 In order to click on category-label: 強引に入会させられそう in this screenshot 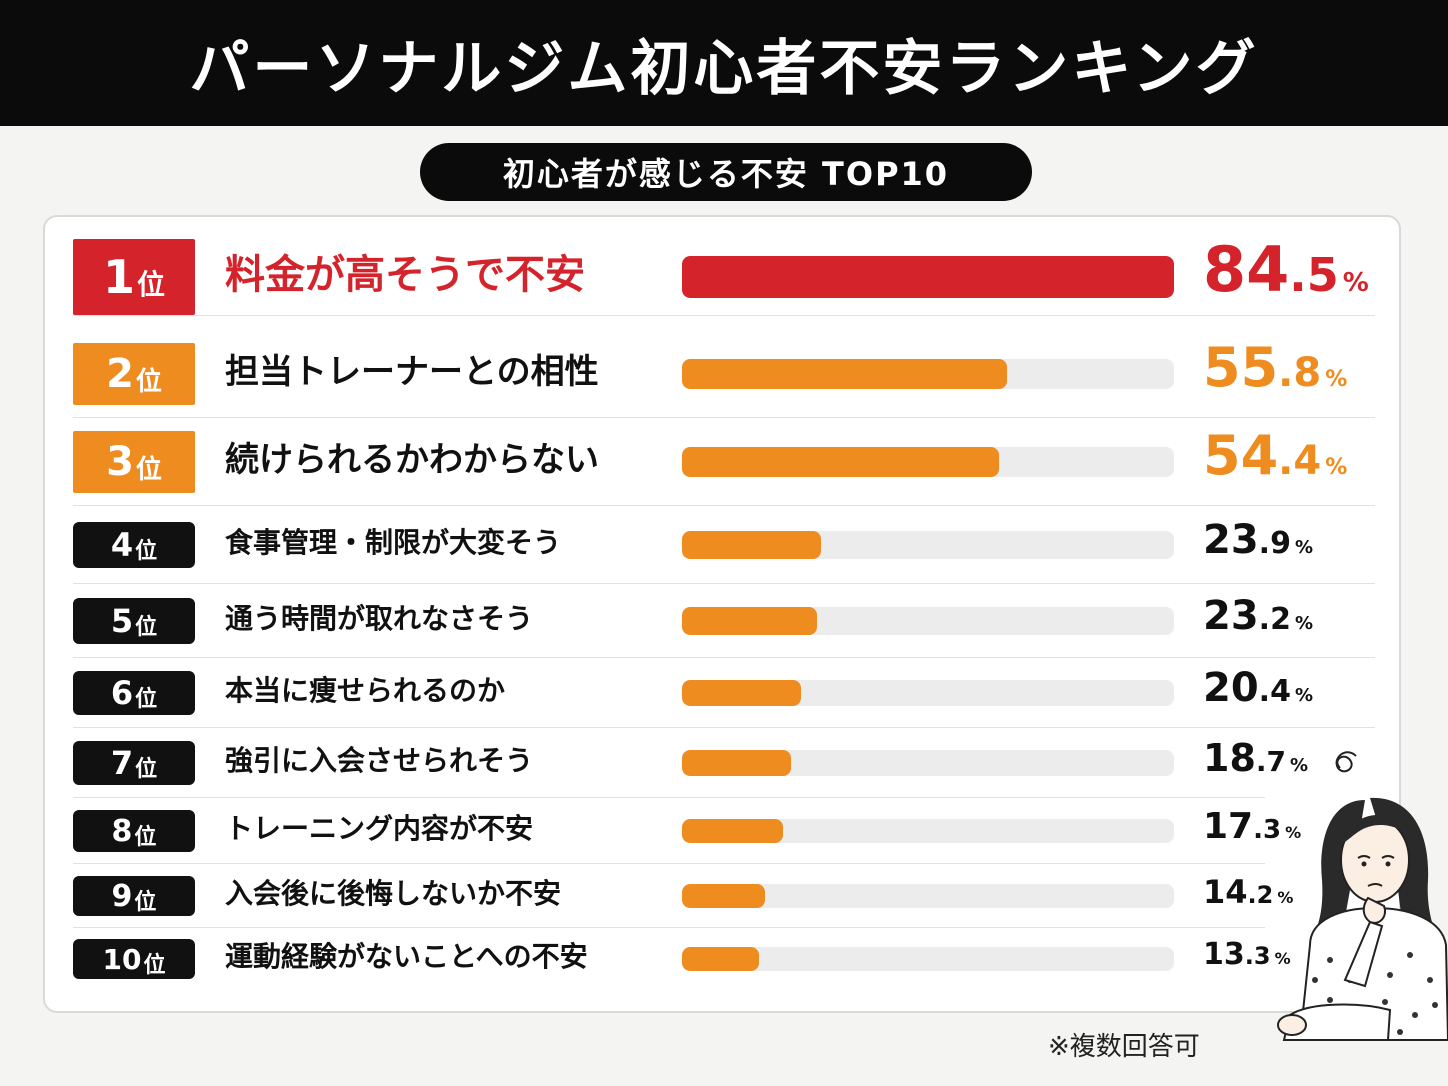, I will do `click(379, 760)`.